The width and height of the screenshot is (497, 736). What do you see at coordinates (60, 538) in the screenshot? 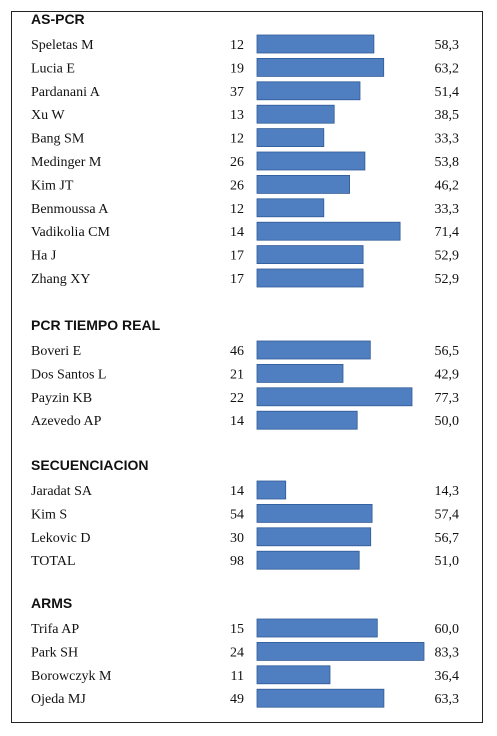
I see `row-name: Lekovic D` at bounding box center [60, 538].